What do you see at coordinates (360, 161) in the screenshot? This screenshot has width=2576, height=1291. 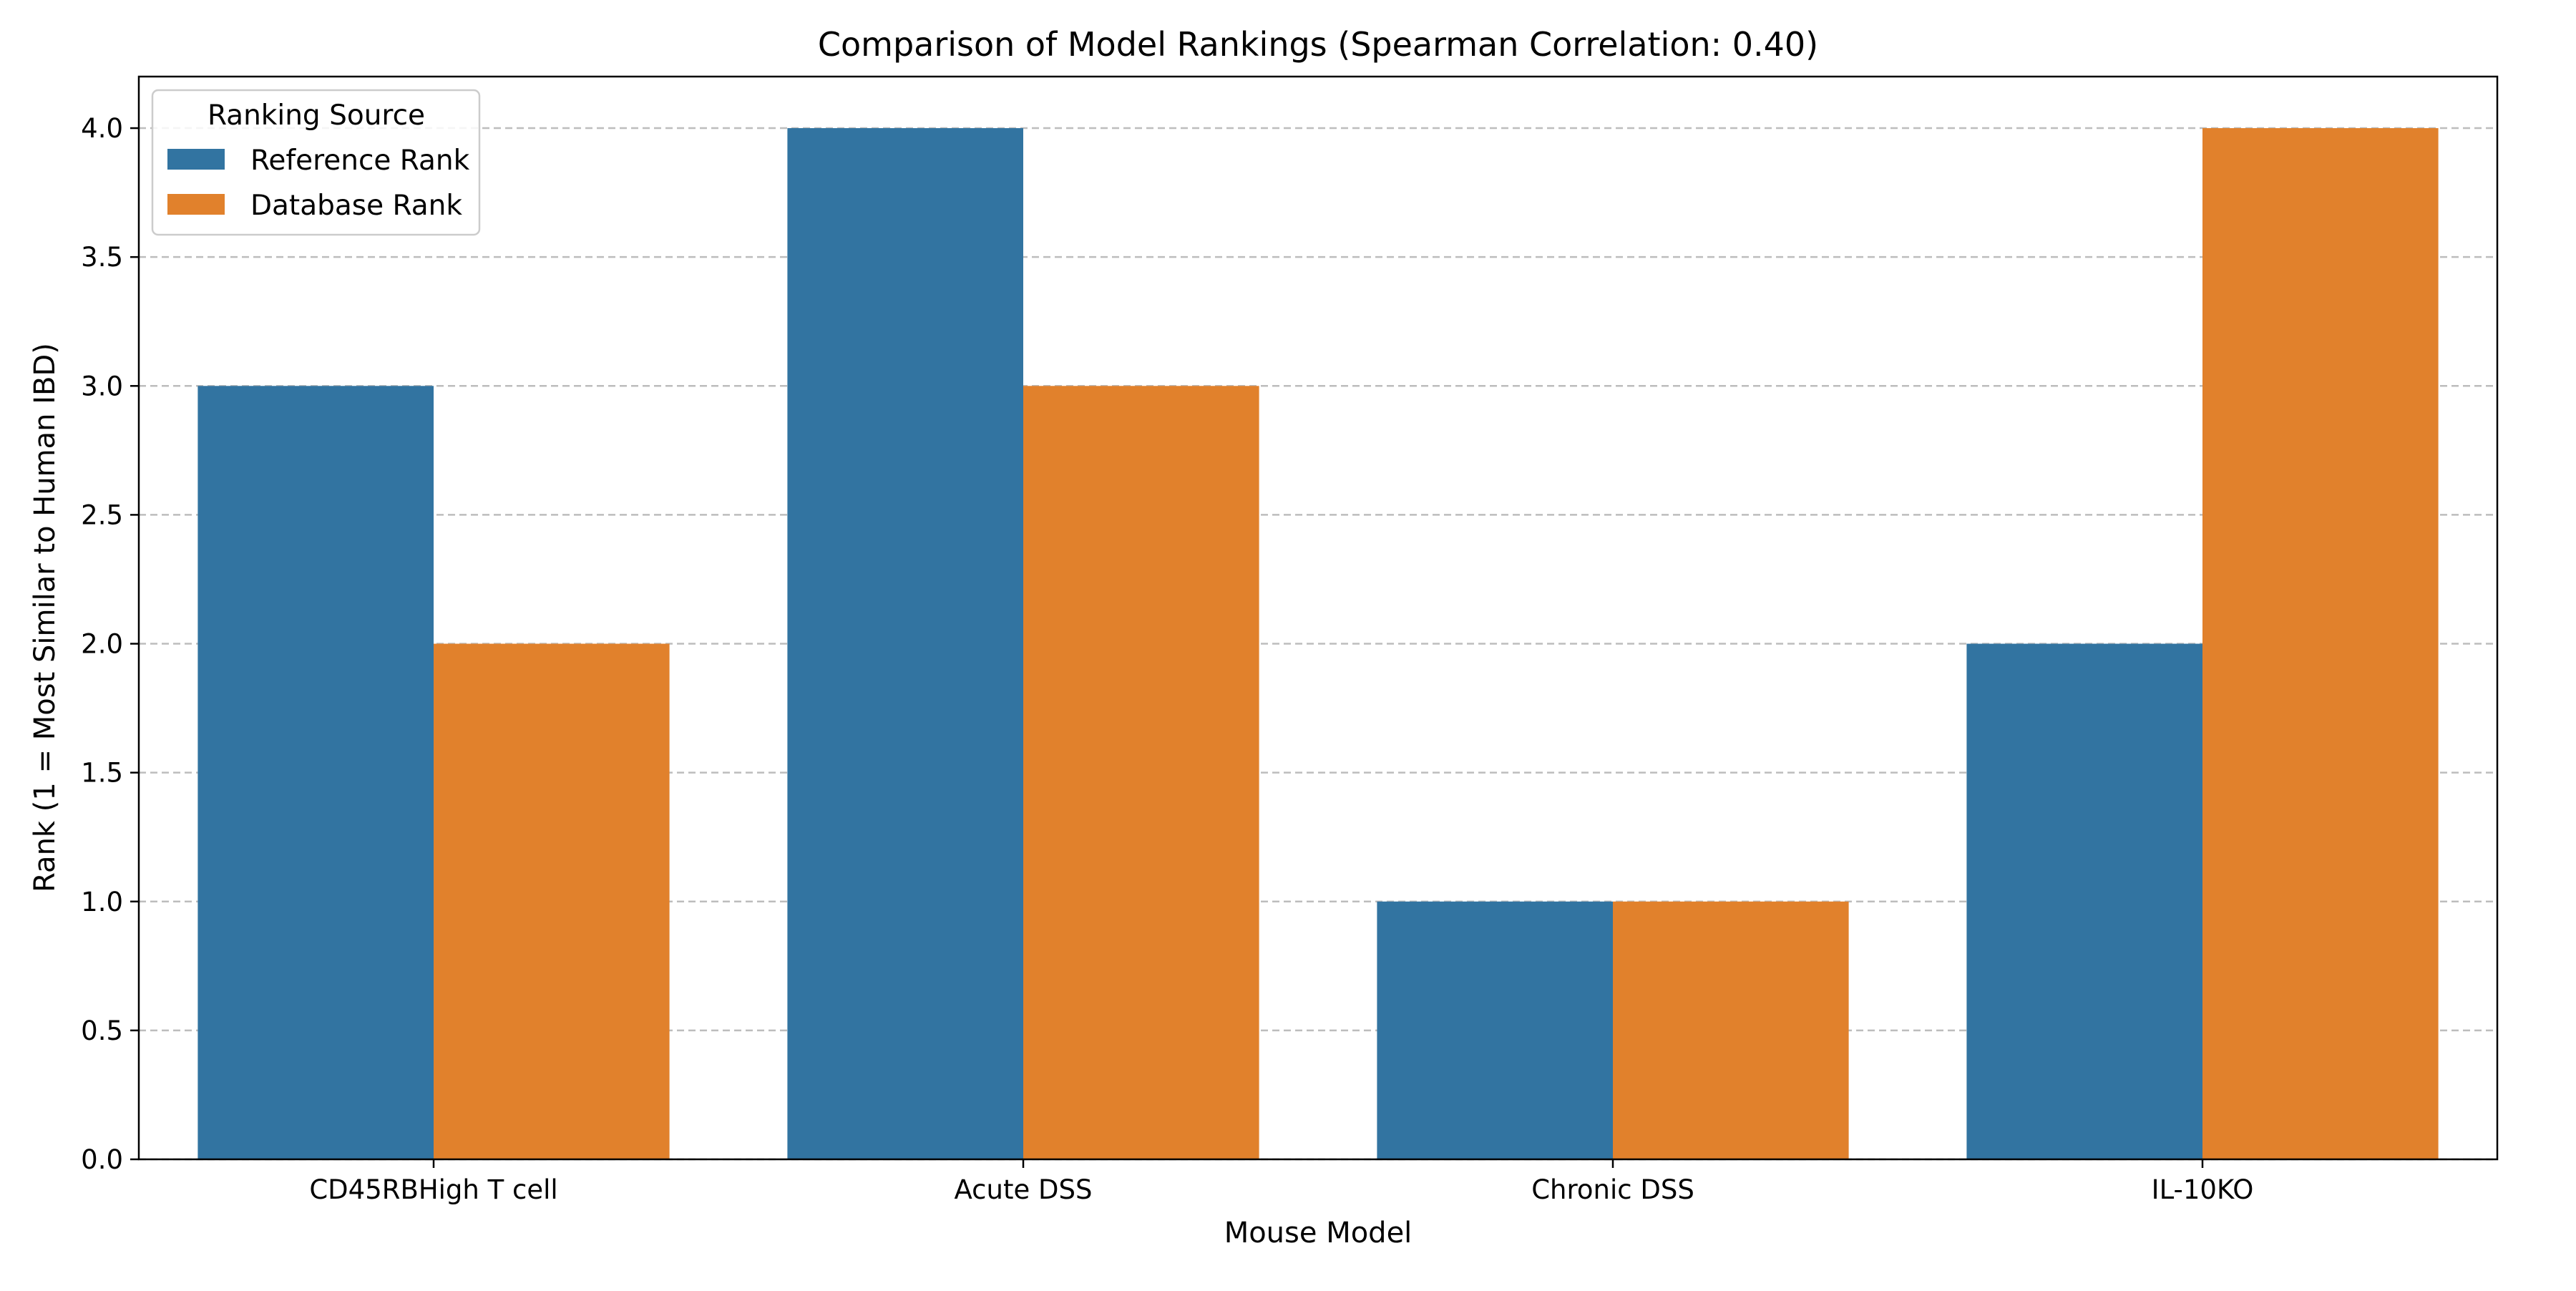 I see `legend-label-1: Reference Rank` at bounding box center [360, 161].